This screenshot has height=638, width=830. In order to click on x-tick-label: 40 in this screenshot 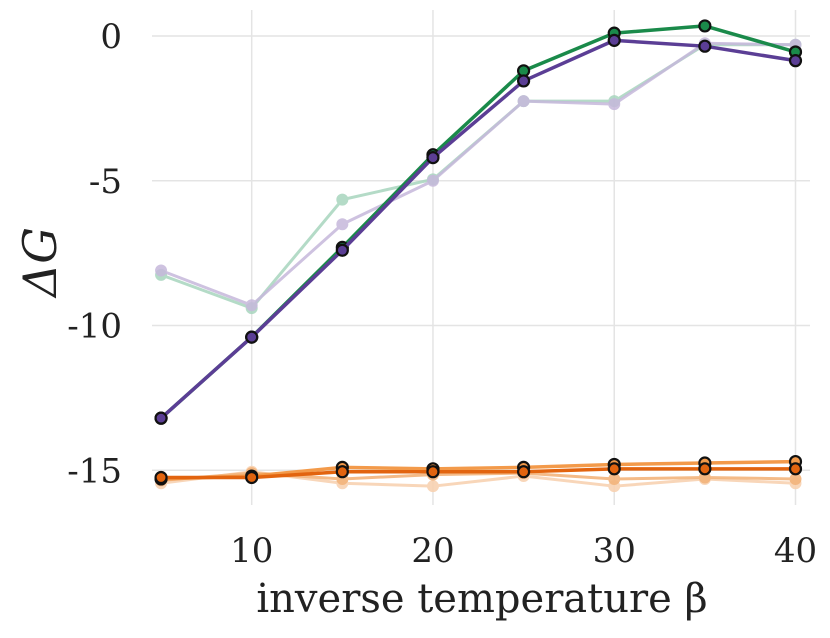, I will do `click(795, 551)`.